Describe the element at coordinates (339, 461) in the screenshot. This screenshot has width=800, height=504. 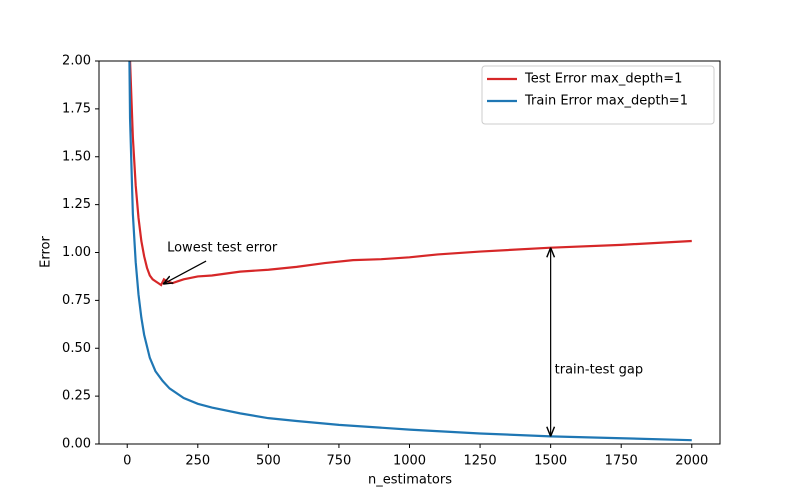
I see `x-tick-label: 750` at that location.